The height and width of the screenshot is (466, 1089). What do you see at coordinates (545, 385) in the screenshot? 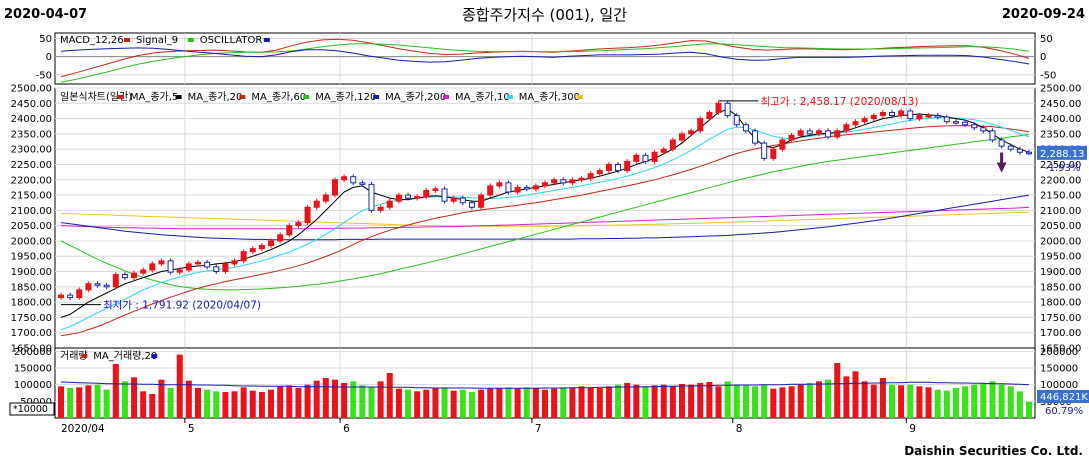
I see `volume-ma20-line` at bounding box center [545, 385].